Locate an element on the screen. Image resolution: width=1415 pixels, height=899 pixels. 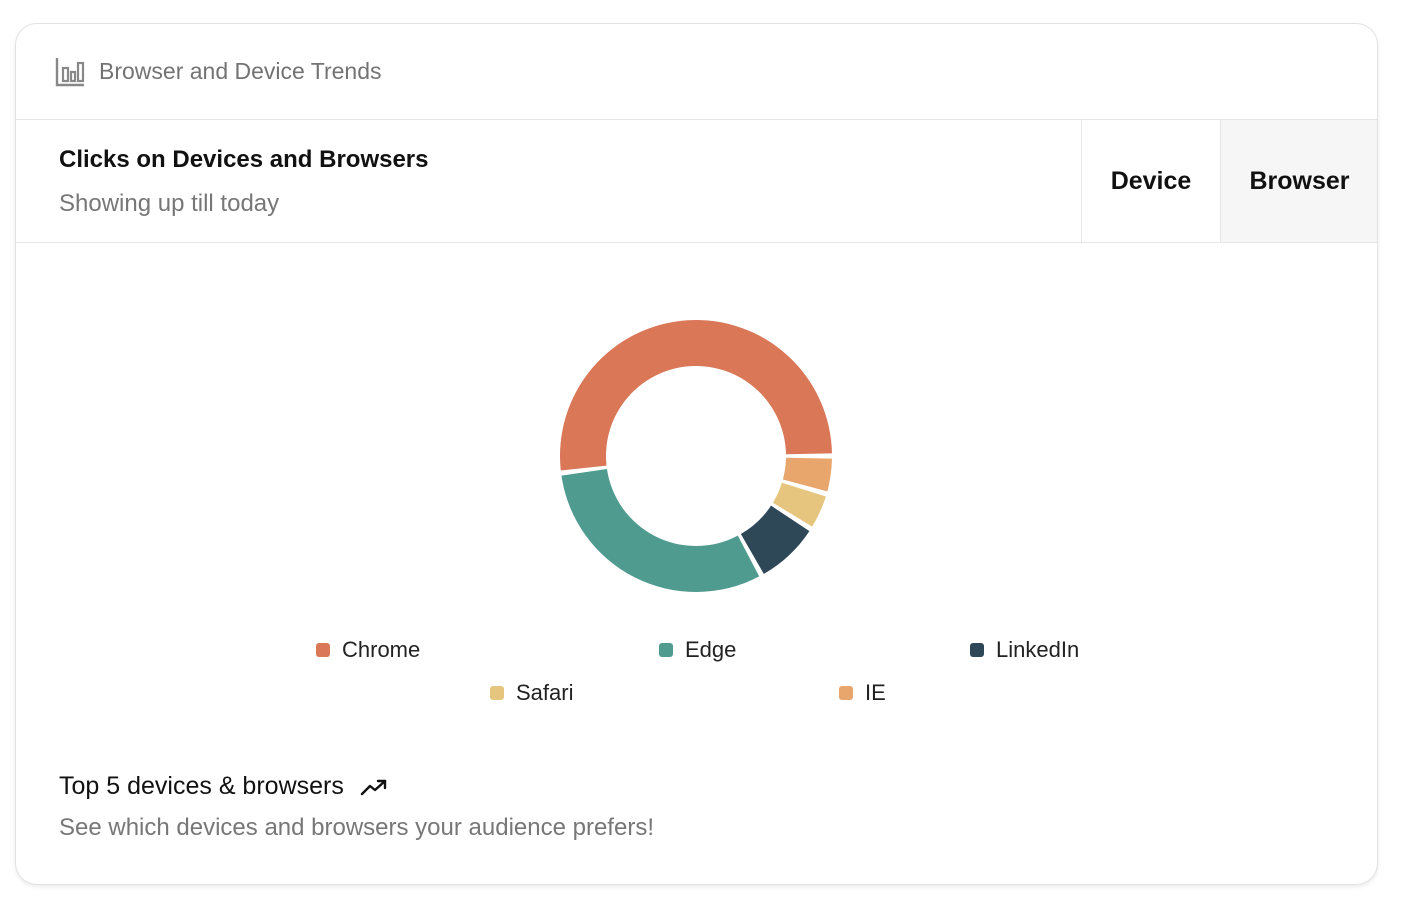
trending-up-icon is located at coordinates (373, 787).